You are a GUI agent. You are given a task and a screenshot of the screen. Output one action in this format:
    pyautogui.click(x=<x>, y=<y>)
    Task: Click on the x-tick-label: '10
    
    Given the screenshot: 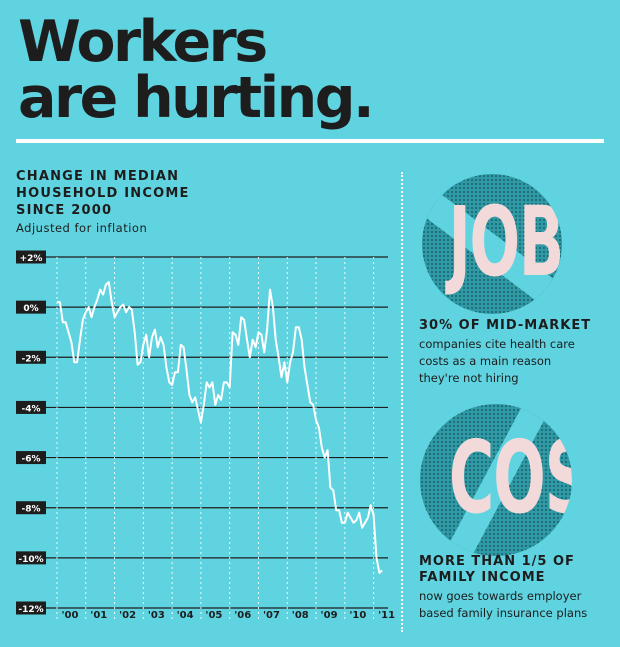 What is the action you would take?
    pyautogui.click(x=357, y=615)
    